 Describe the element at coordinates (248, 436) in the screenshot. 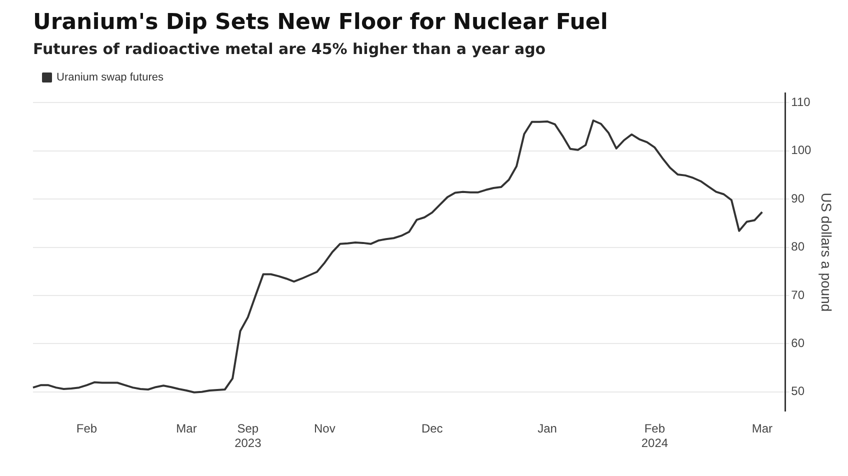

I see `x-tick-label: Sep 2023` at that location.